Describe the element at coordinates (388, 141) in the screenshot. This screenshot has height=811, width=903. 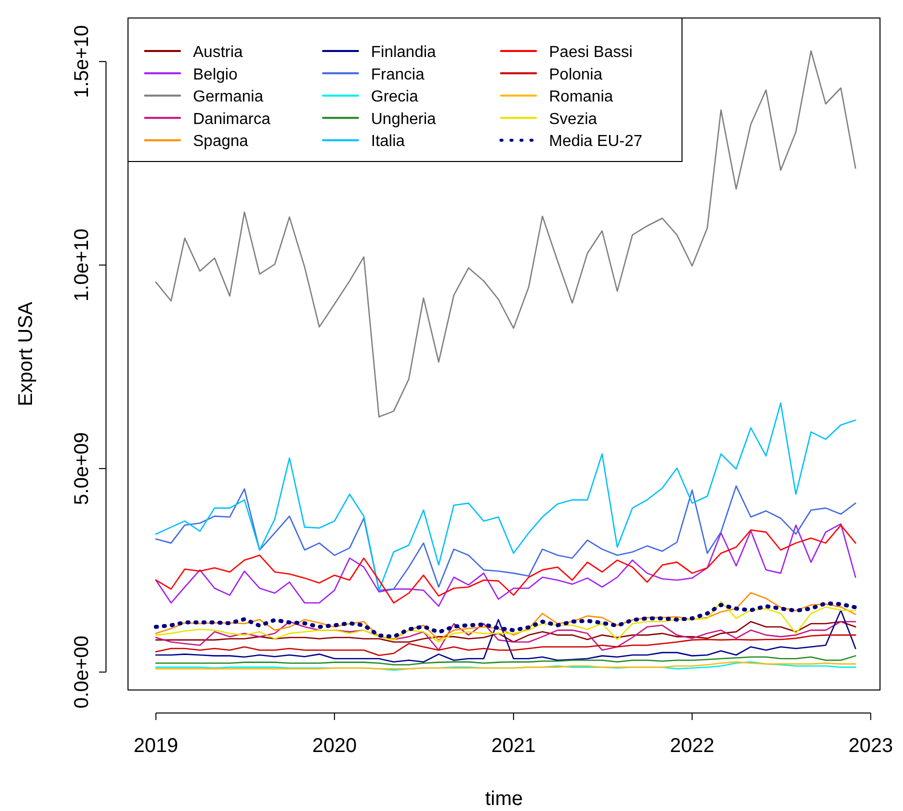
I see `legend-label: Italia` at that location.